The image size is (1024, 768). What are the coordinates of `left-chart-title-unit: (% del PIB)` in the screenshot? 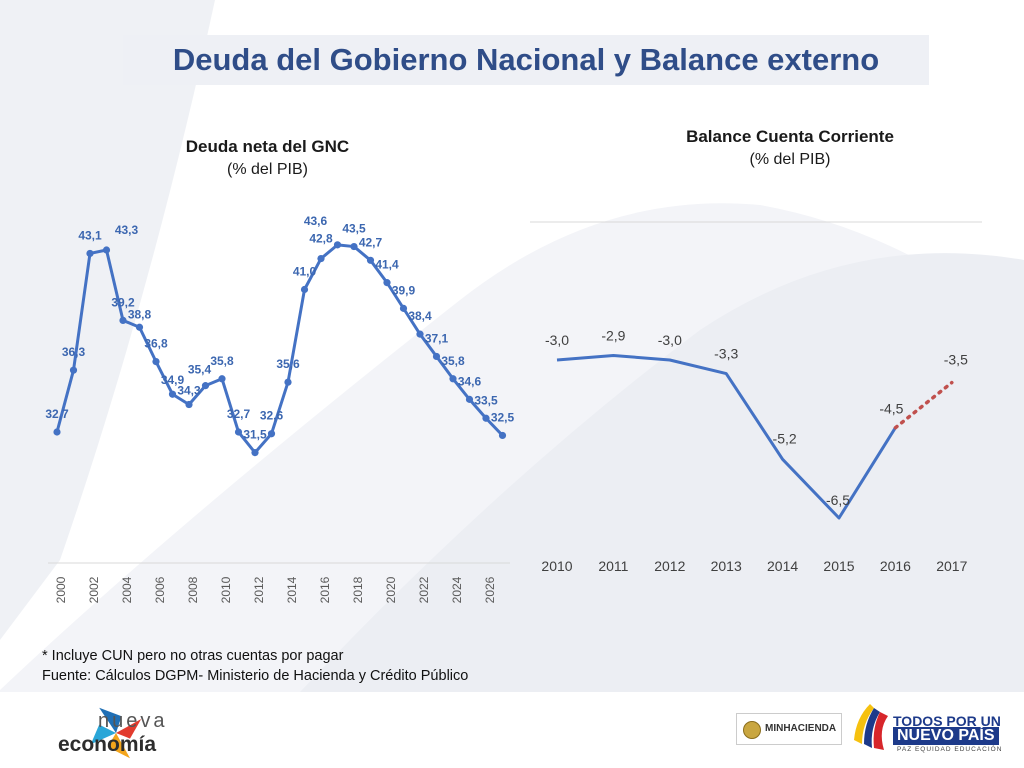 It's located at (267, 169).